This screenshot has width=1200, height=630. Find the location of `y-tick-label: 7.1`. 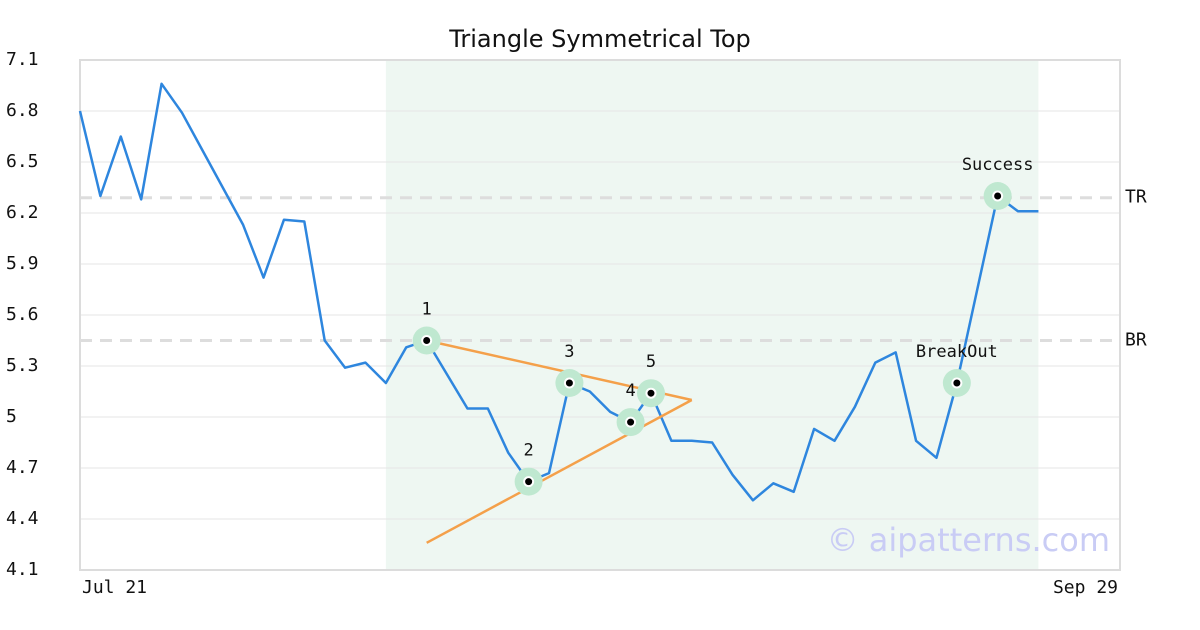

y-tick-label: 7.1 is located at coordinates (22, 59).